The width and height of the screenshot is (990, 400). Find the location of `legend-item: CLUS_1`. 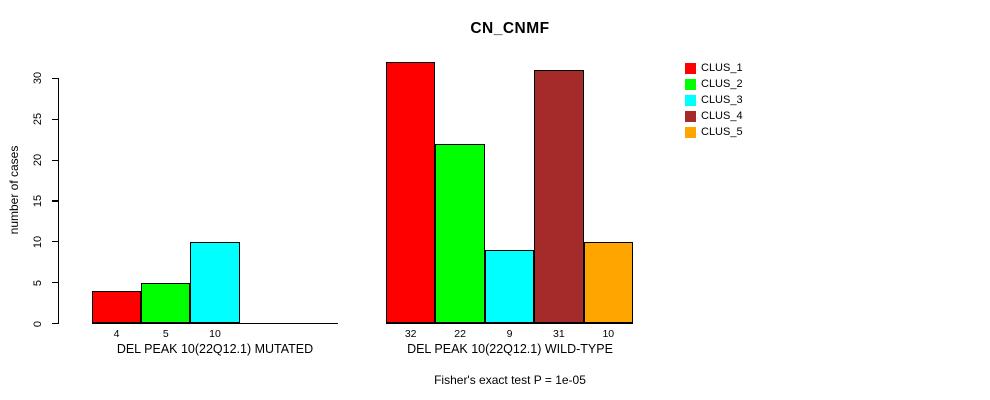

legend-item: CLUS_1 is located at coordinates (714, 68).